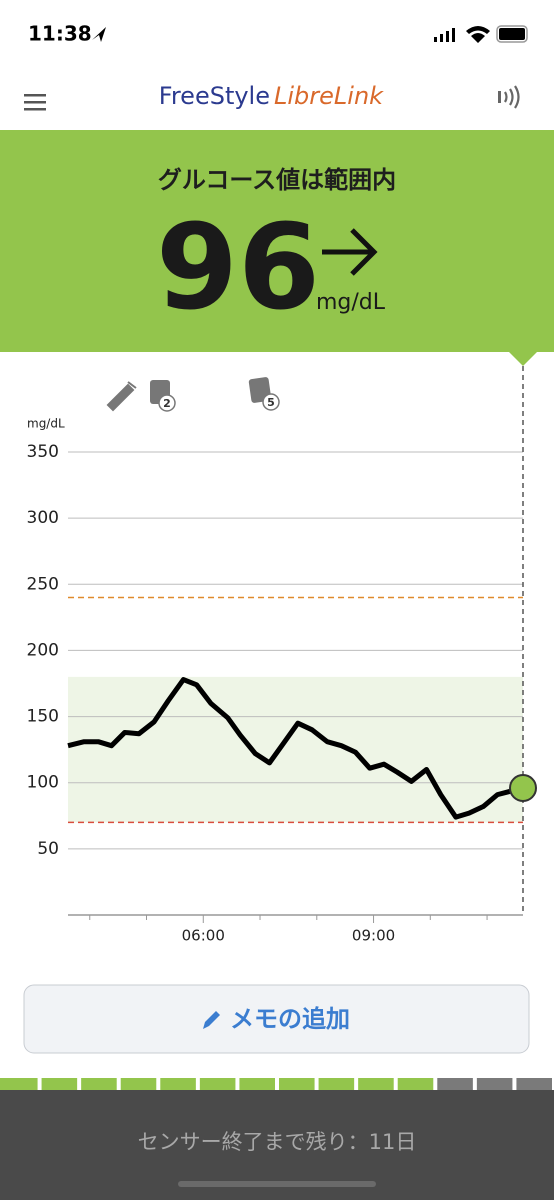 This screenshot has width=554, height=1200. Describe the element at coordinates (43, 717) in the screenshot. I see `y-tick-label: 150` at that location.